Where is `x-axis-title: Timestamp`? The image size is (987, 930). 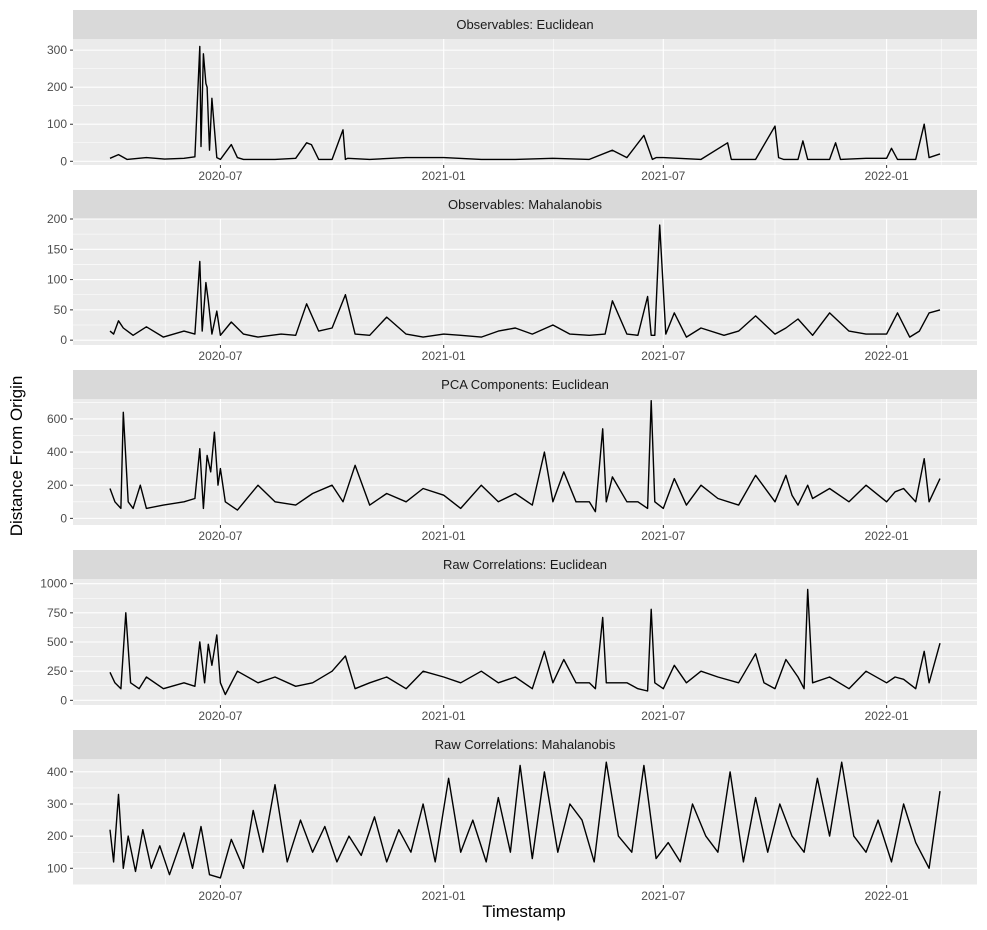
x-axis-title: Timestamp is located at coordinates (523, 911).